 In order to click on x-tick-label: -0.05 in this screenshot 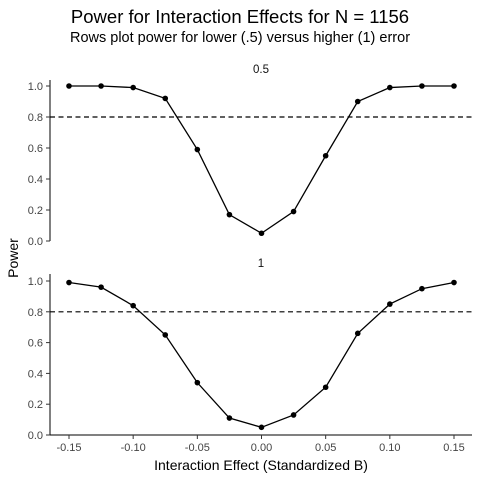, I will do `click(197, 448)`.